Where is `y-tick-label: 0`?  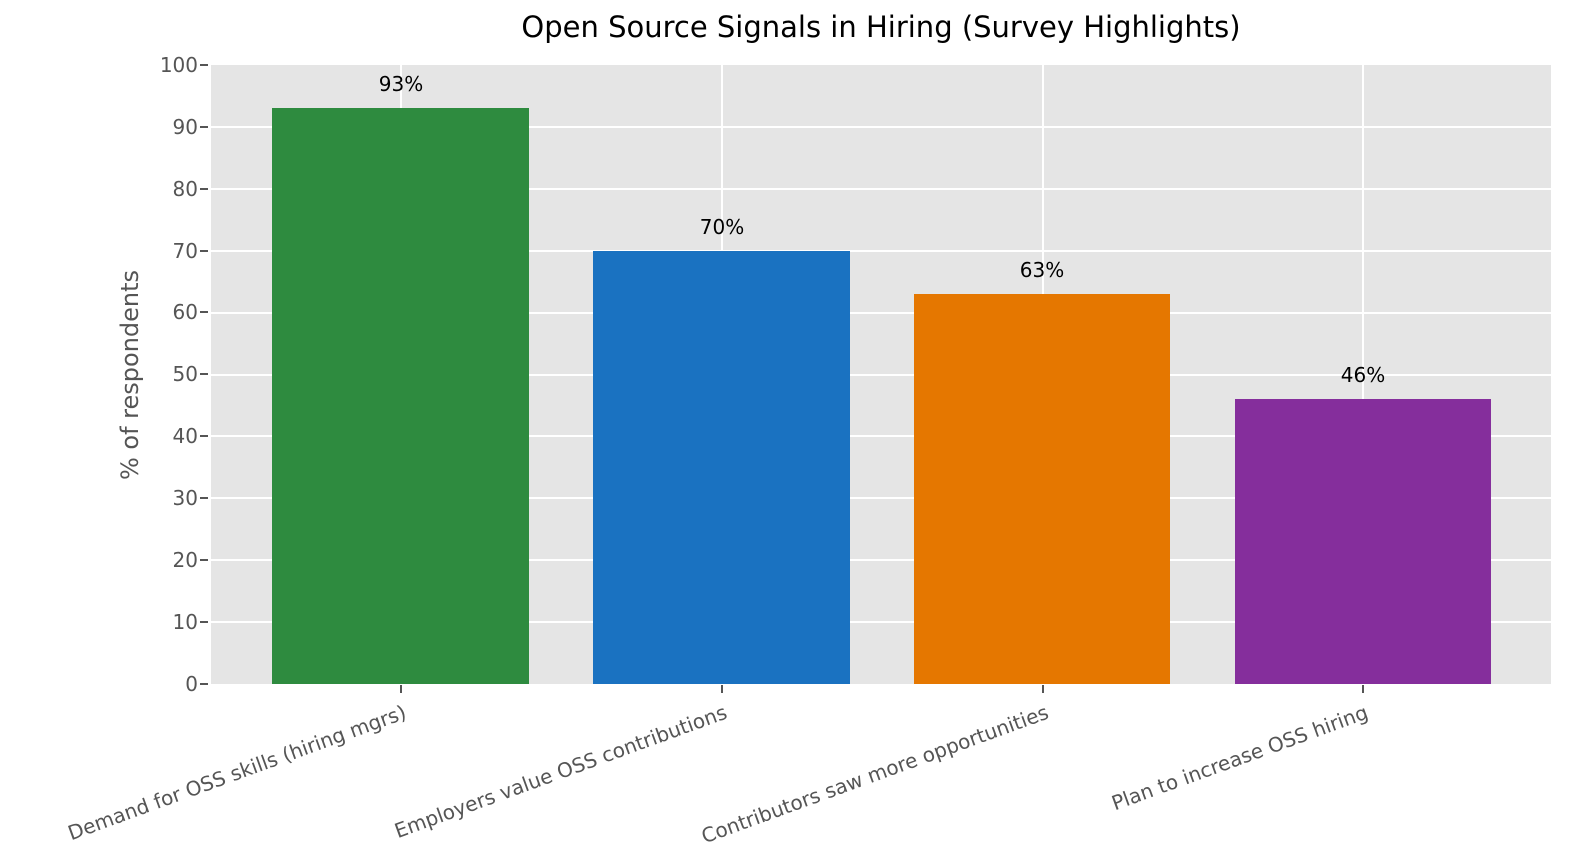 y-tick-label: 0 is located at coordinates (191, 684).